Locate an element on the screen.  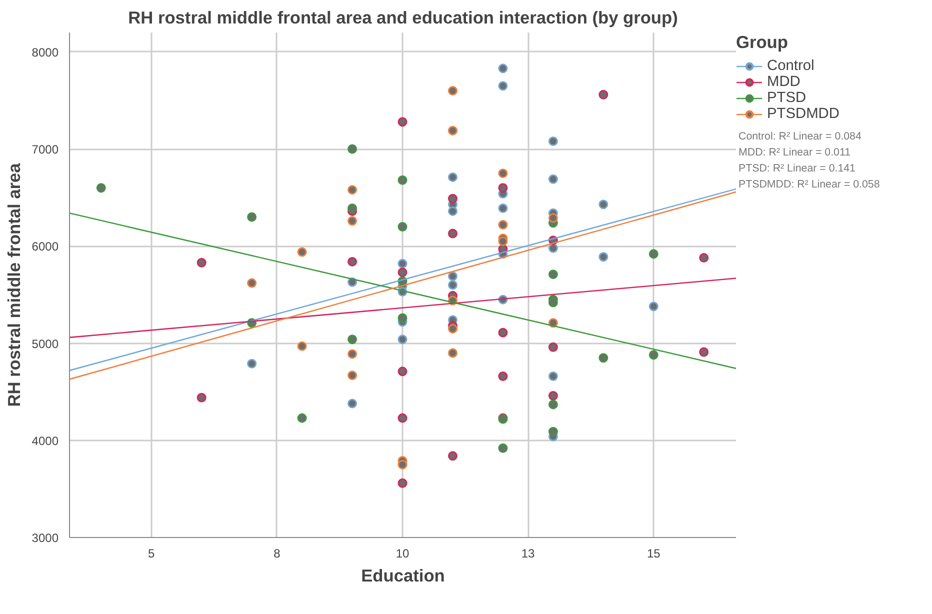
x-tick-label: 13 is located at coordinates (528, 553).